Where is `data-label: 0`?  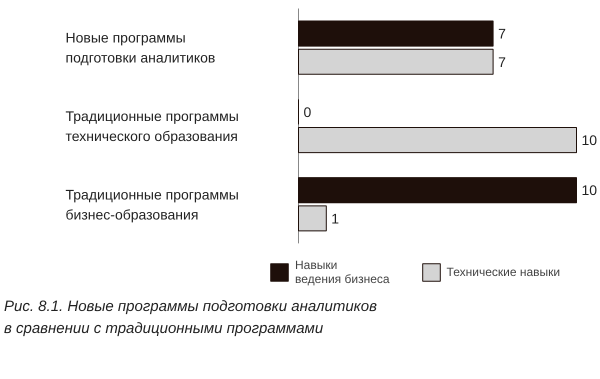
data-label: 0 is located at coordinates (308, 112).